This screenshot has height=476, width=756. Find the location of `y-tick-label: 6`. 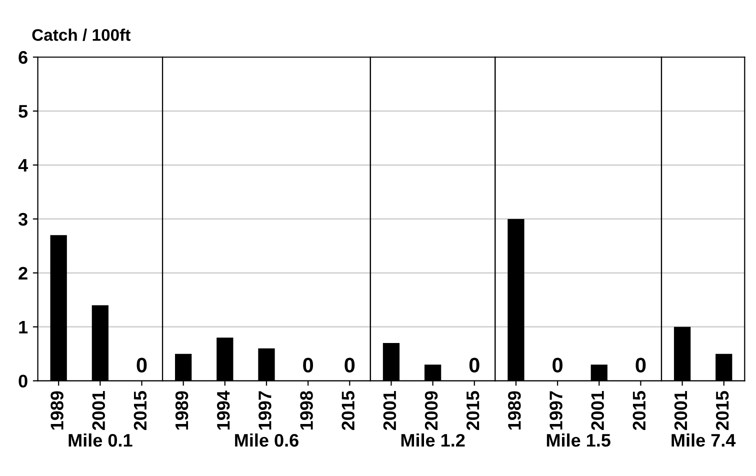

y-tick-label: 6 is located at coordinates (23, 57).